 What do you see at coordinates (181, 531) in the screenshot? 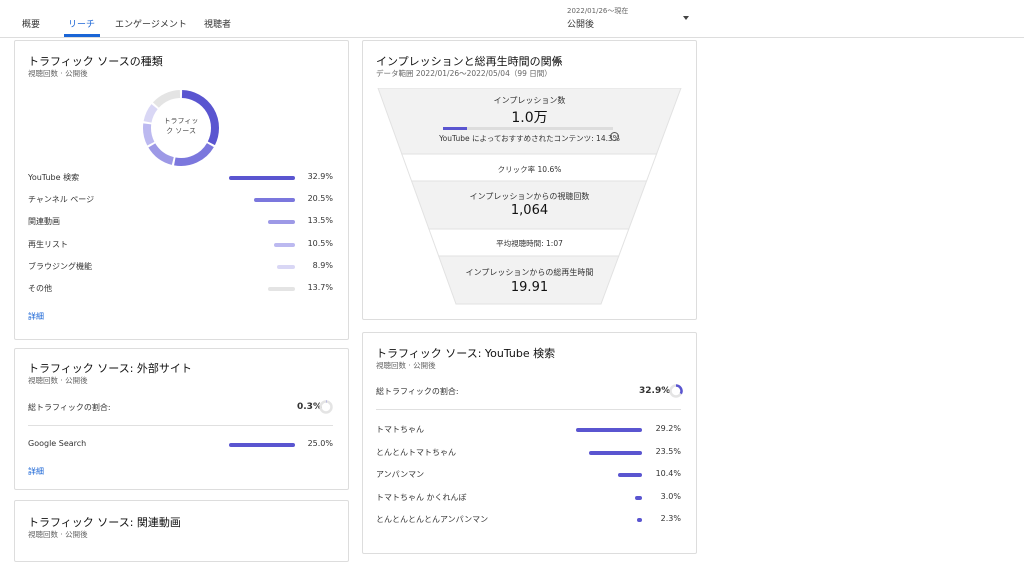
I see `related-card: トラフィック ソース: 関連動画視聴回数 · 公開後` at bounding box center [181, 531].